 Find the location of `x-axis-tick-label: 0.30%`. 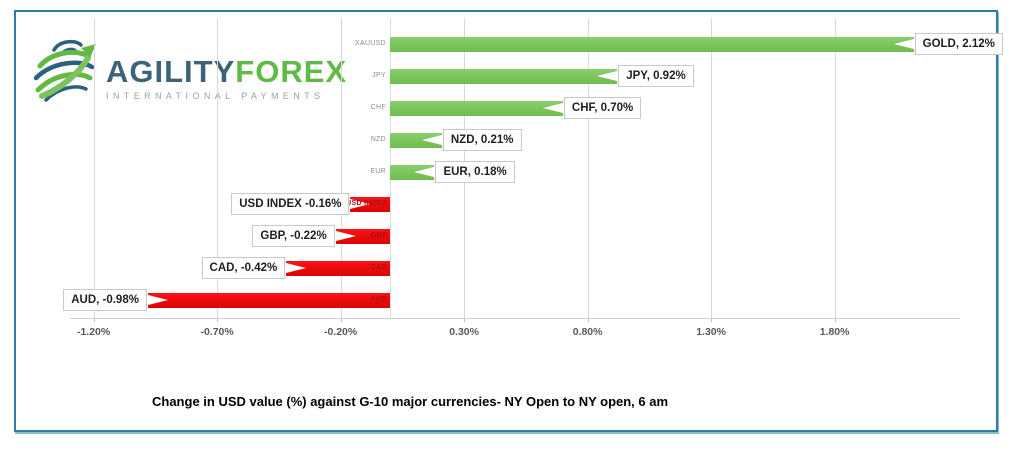

x-axis-tick-label: 0.30% is located at coordinates (464, 332).